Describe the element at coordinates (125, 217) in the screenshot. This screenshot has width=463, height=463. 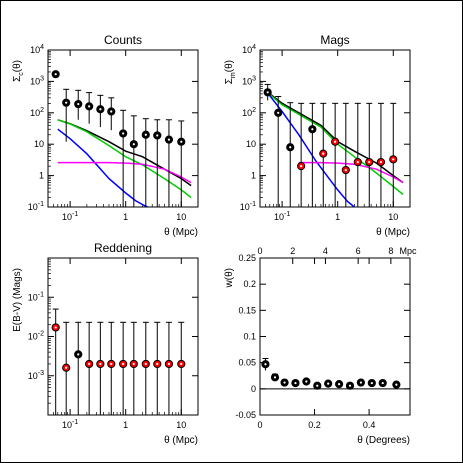
I see `counts-xtick-label-1: 1` at that location.